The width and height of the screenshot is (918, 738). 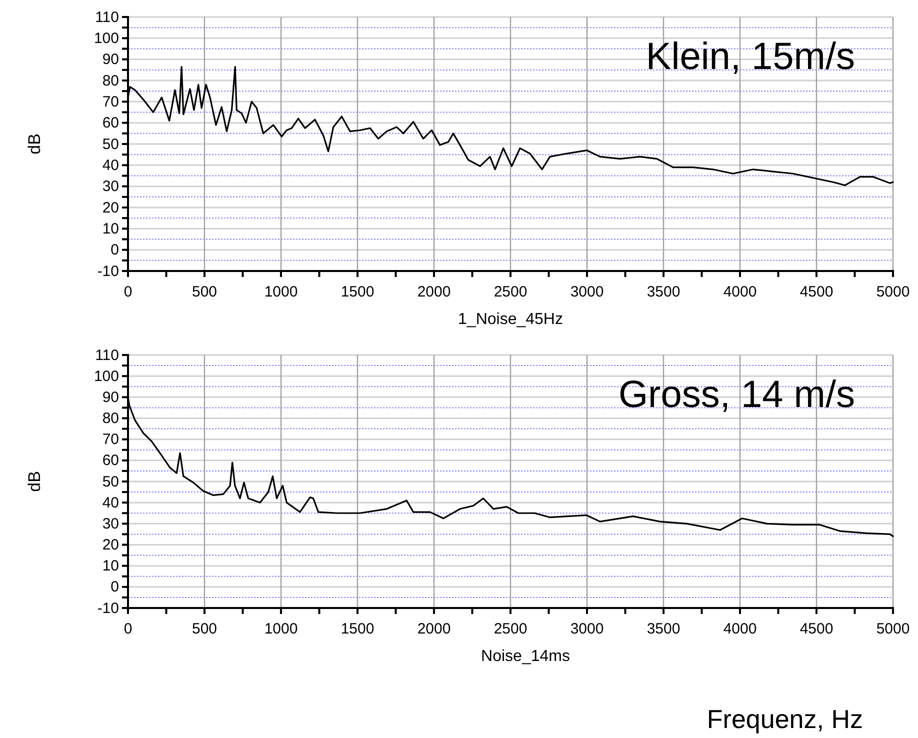 I want to click on text: Frequenz, Hz, so click(x=784, y=719).